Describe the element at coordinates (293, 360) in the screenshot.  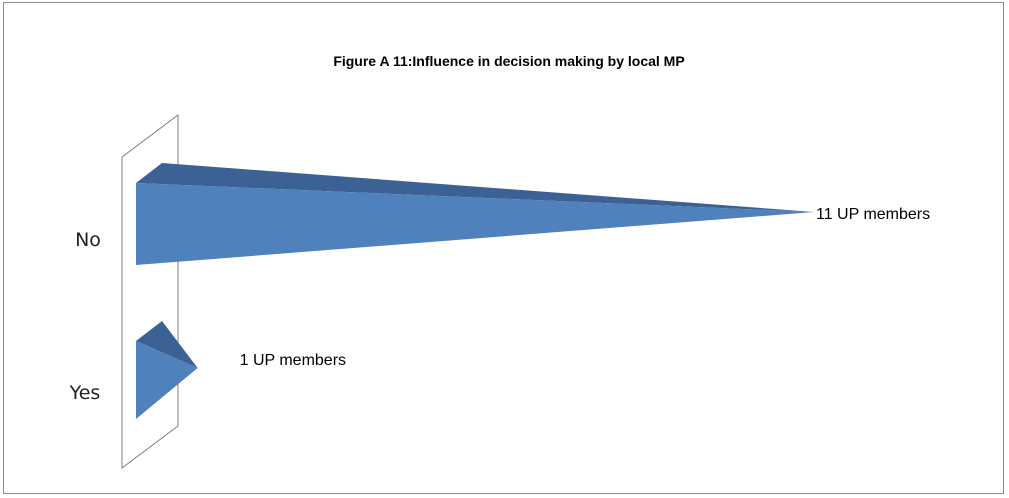
I see `data-label-yes: 1 UP members` at that location.